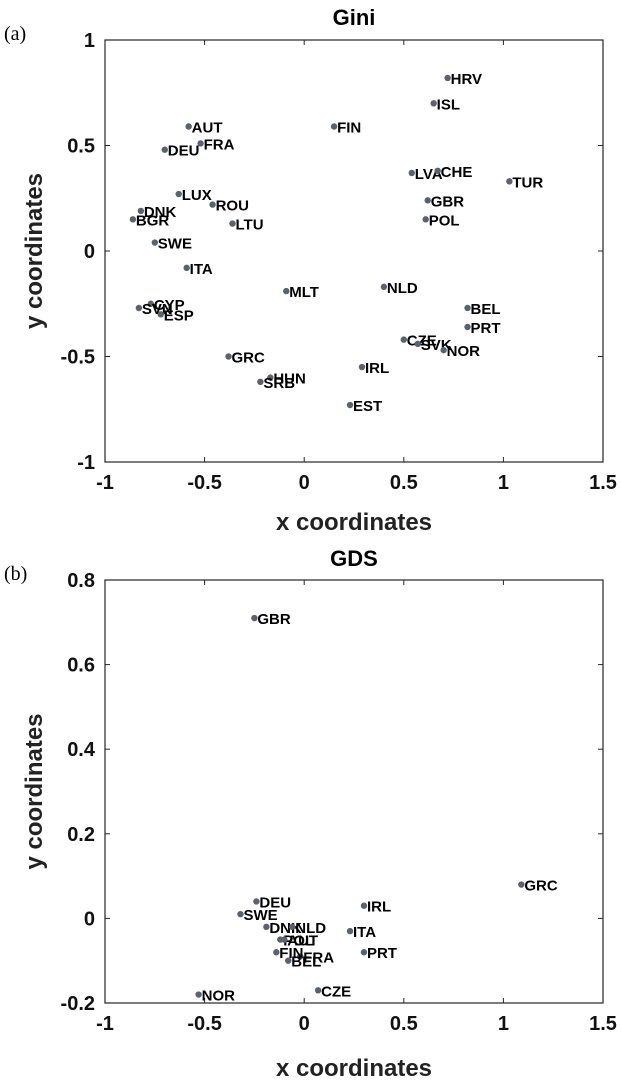 This screenshot has height=1084, width=622. I want to click on y-tick-label: 1, so click(89, 41).